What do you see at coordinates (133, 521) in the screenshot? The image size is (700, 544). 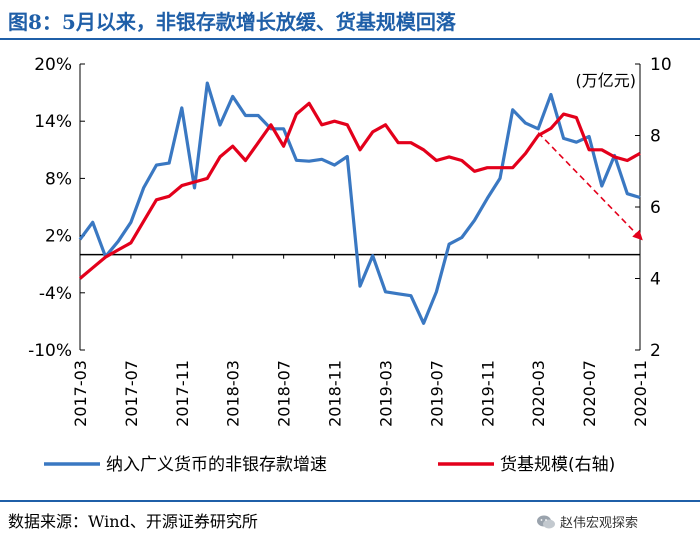 I see `source-note: 数据来源：Wind、开源证券研究所` at bounding box center [133, 521].